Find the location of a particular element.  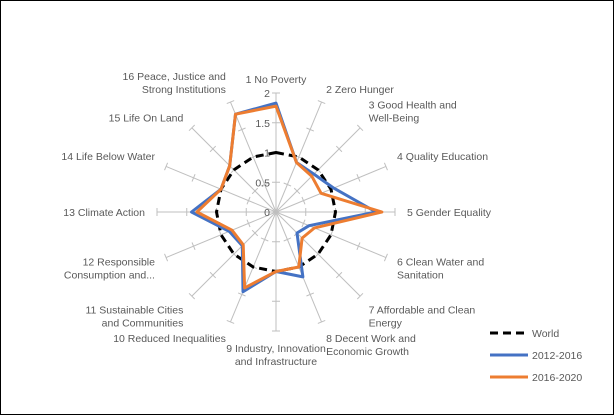

category-label-11: 11 Sustainable Cities is located at coordinates (134, 311).